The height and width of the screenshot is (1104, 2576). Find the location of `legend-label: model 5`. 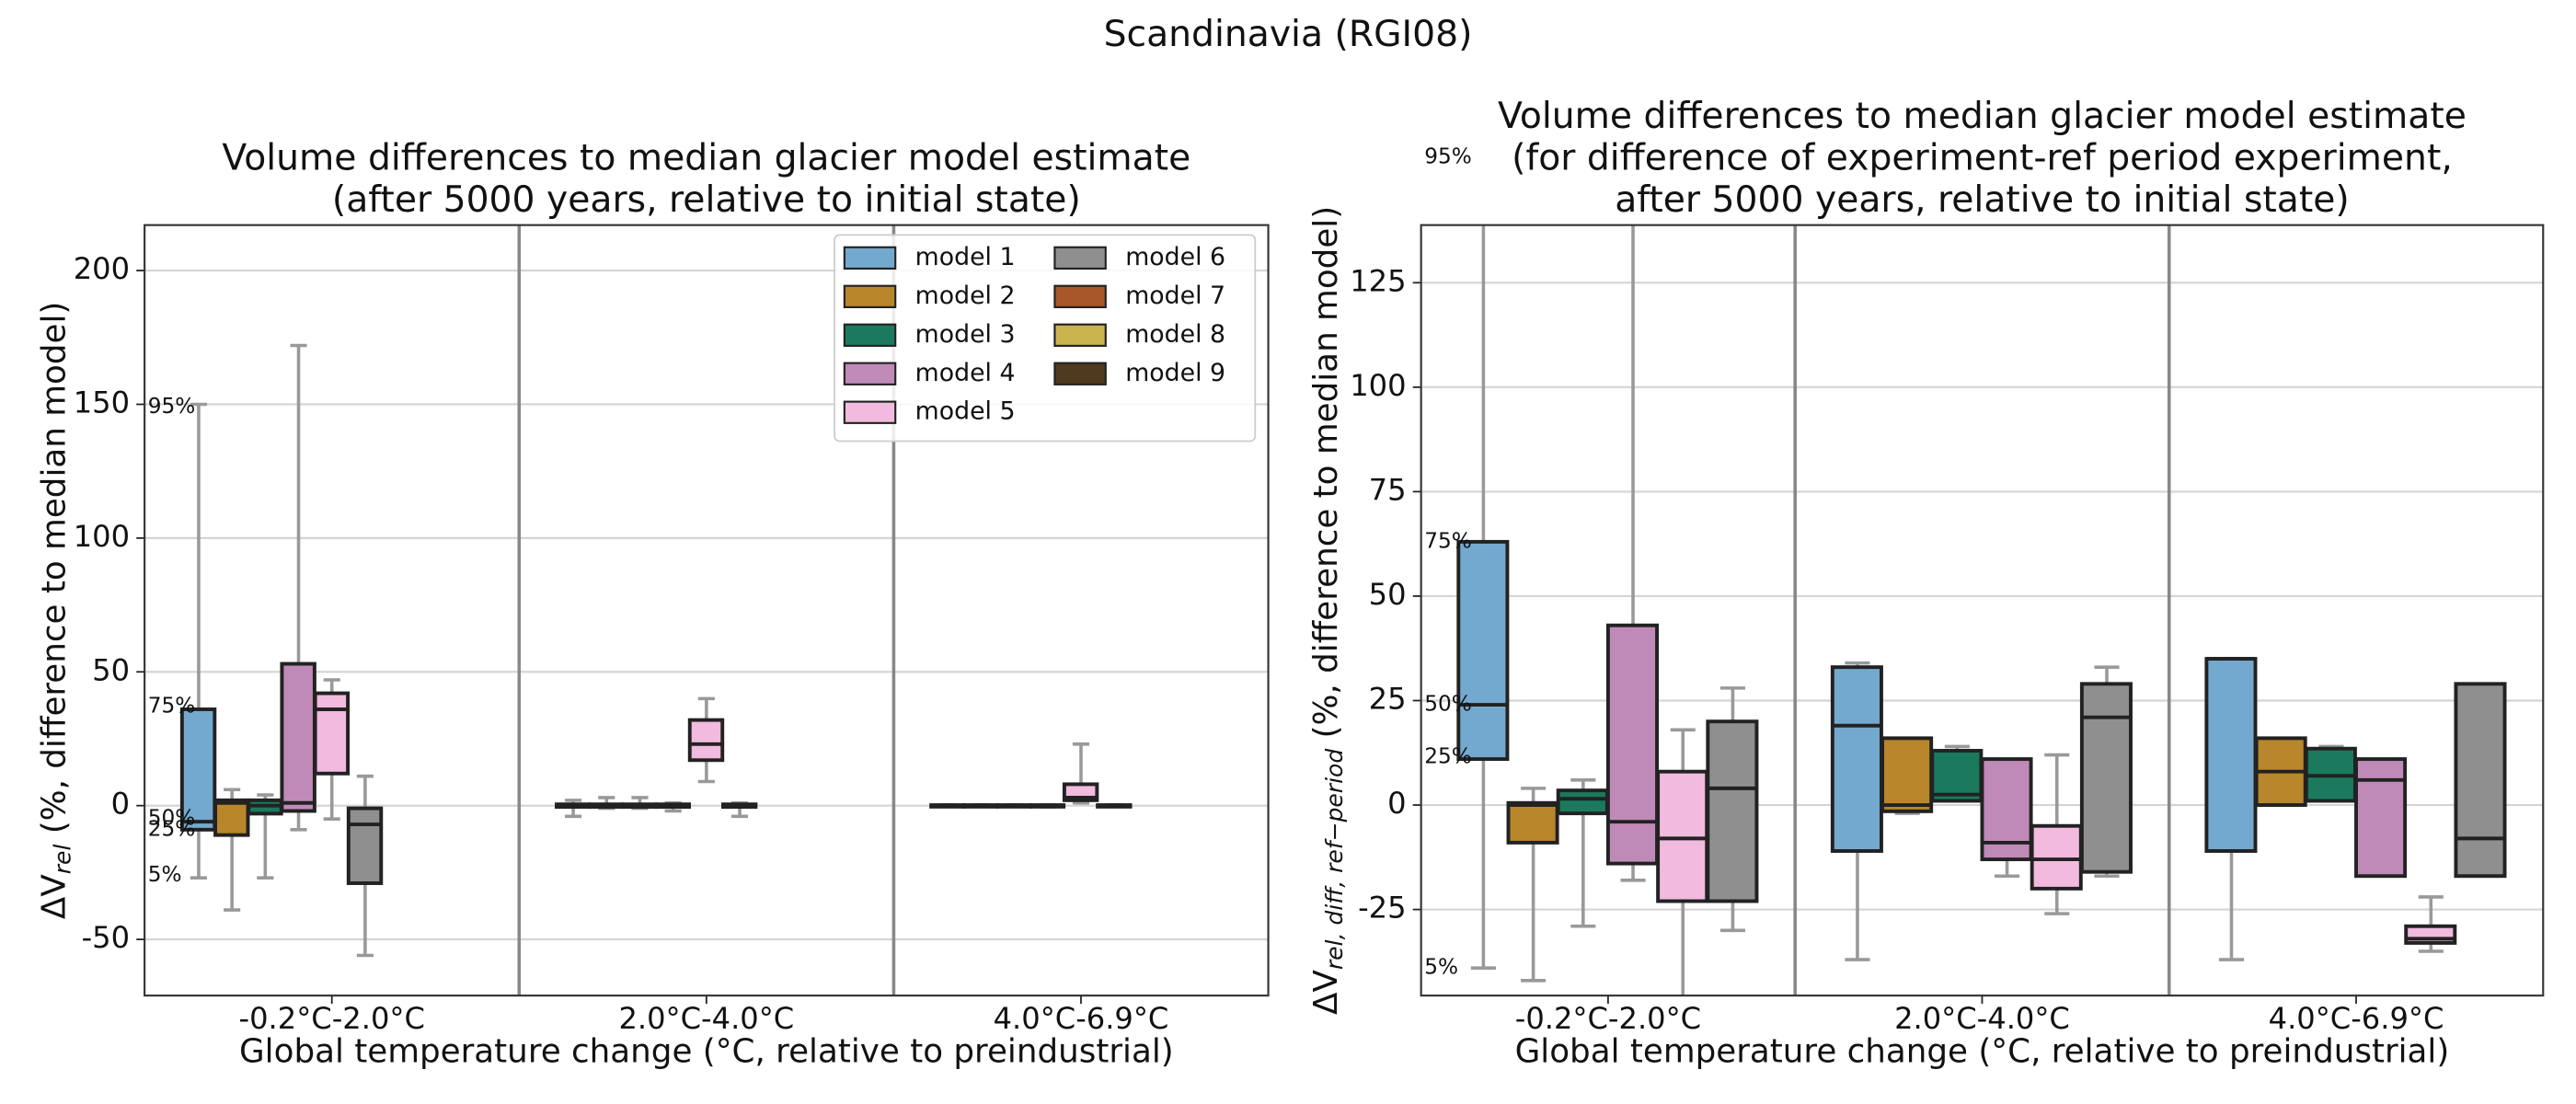

legend-label: model 5 is located at coordinates (965, 411).